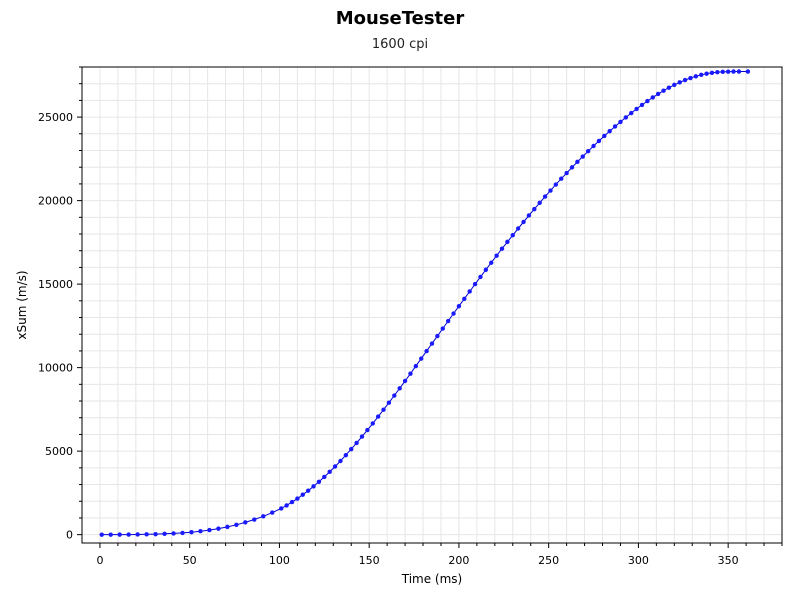 This screenshot has width=800, height=600. I want to click on y-axis-label: xSum (m/s), so click(22, 304).